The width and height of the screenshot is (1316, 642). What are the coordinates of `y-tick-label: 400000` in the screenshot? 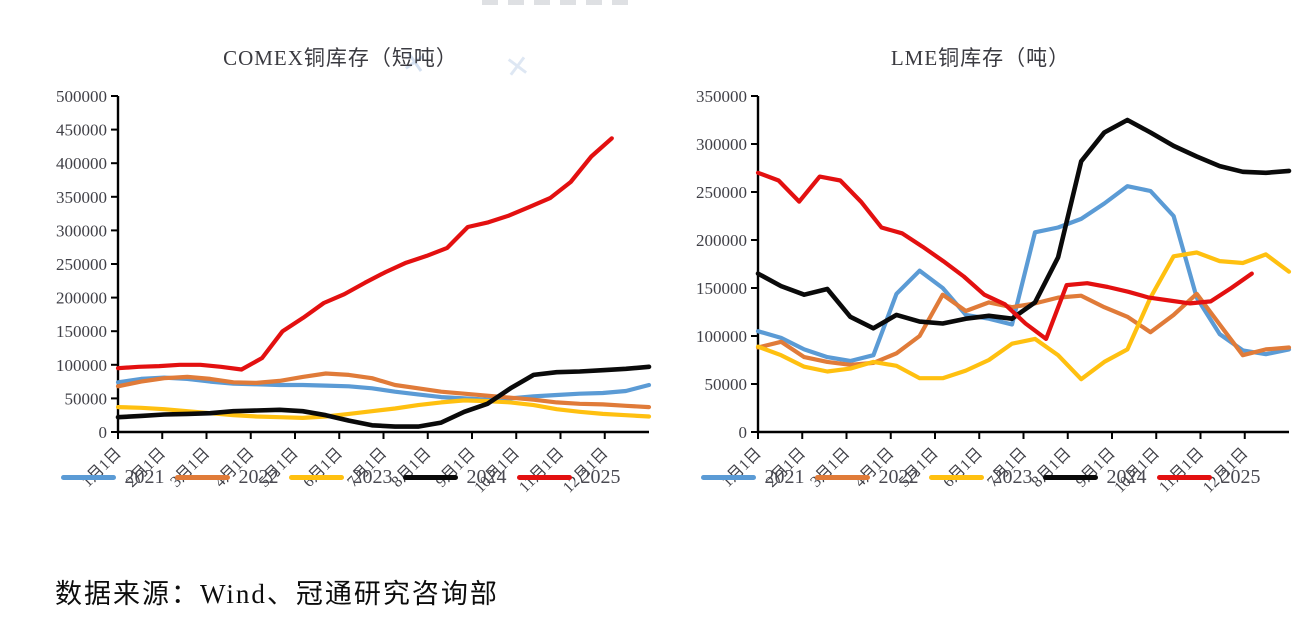 It's located at (81, 163).